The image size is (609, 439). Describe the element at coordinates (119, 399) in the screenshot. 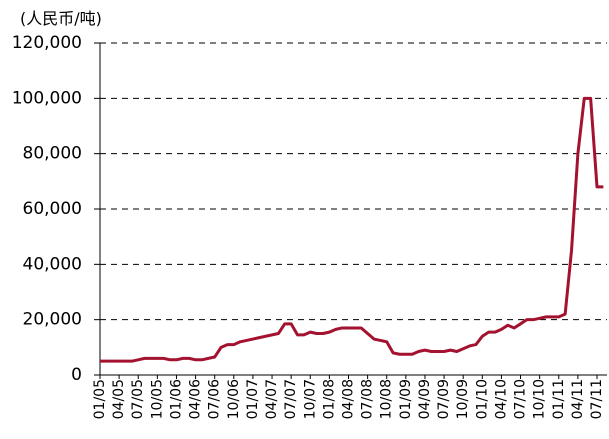

I see `x-tick-label: 04/05` at that location.